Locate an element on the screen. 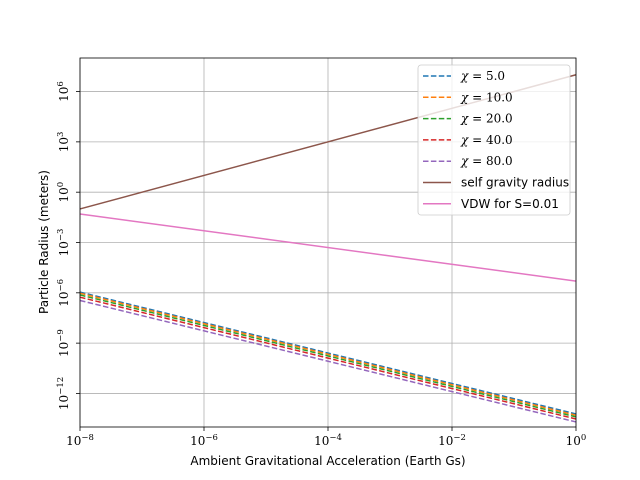  x-tick-label: 10⁻² is located at coordinates (452, 440).